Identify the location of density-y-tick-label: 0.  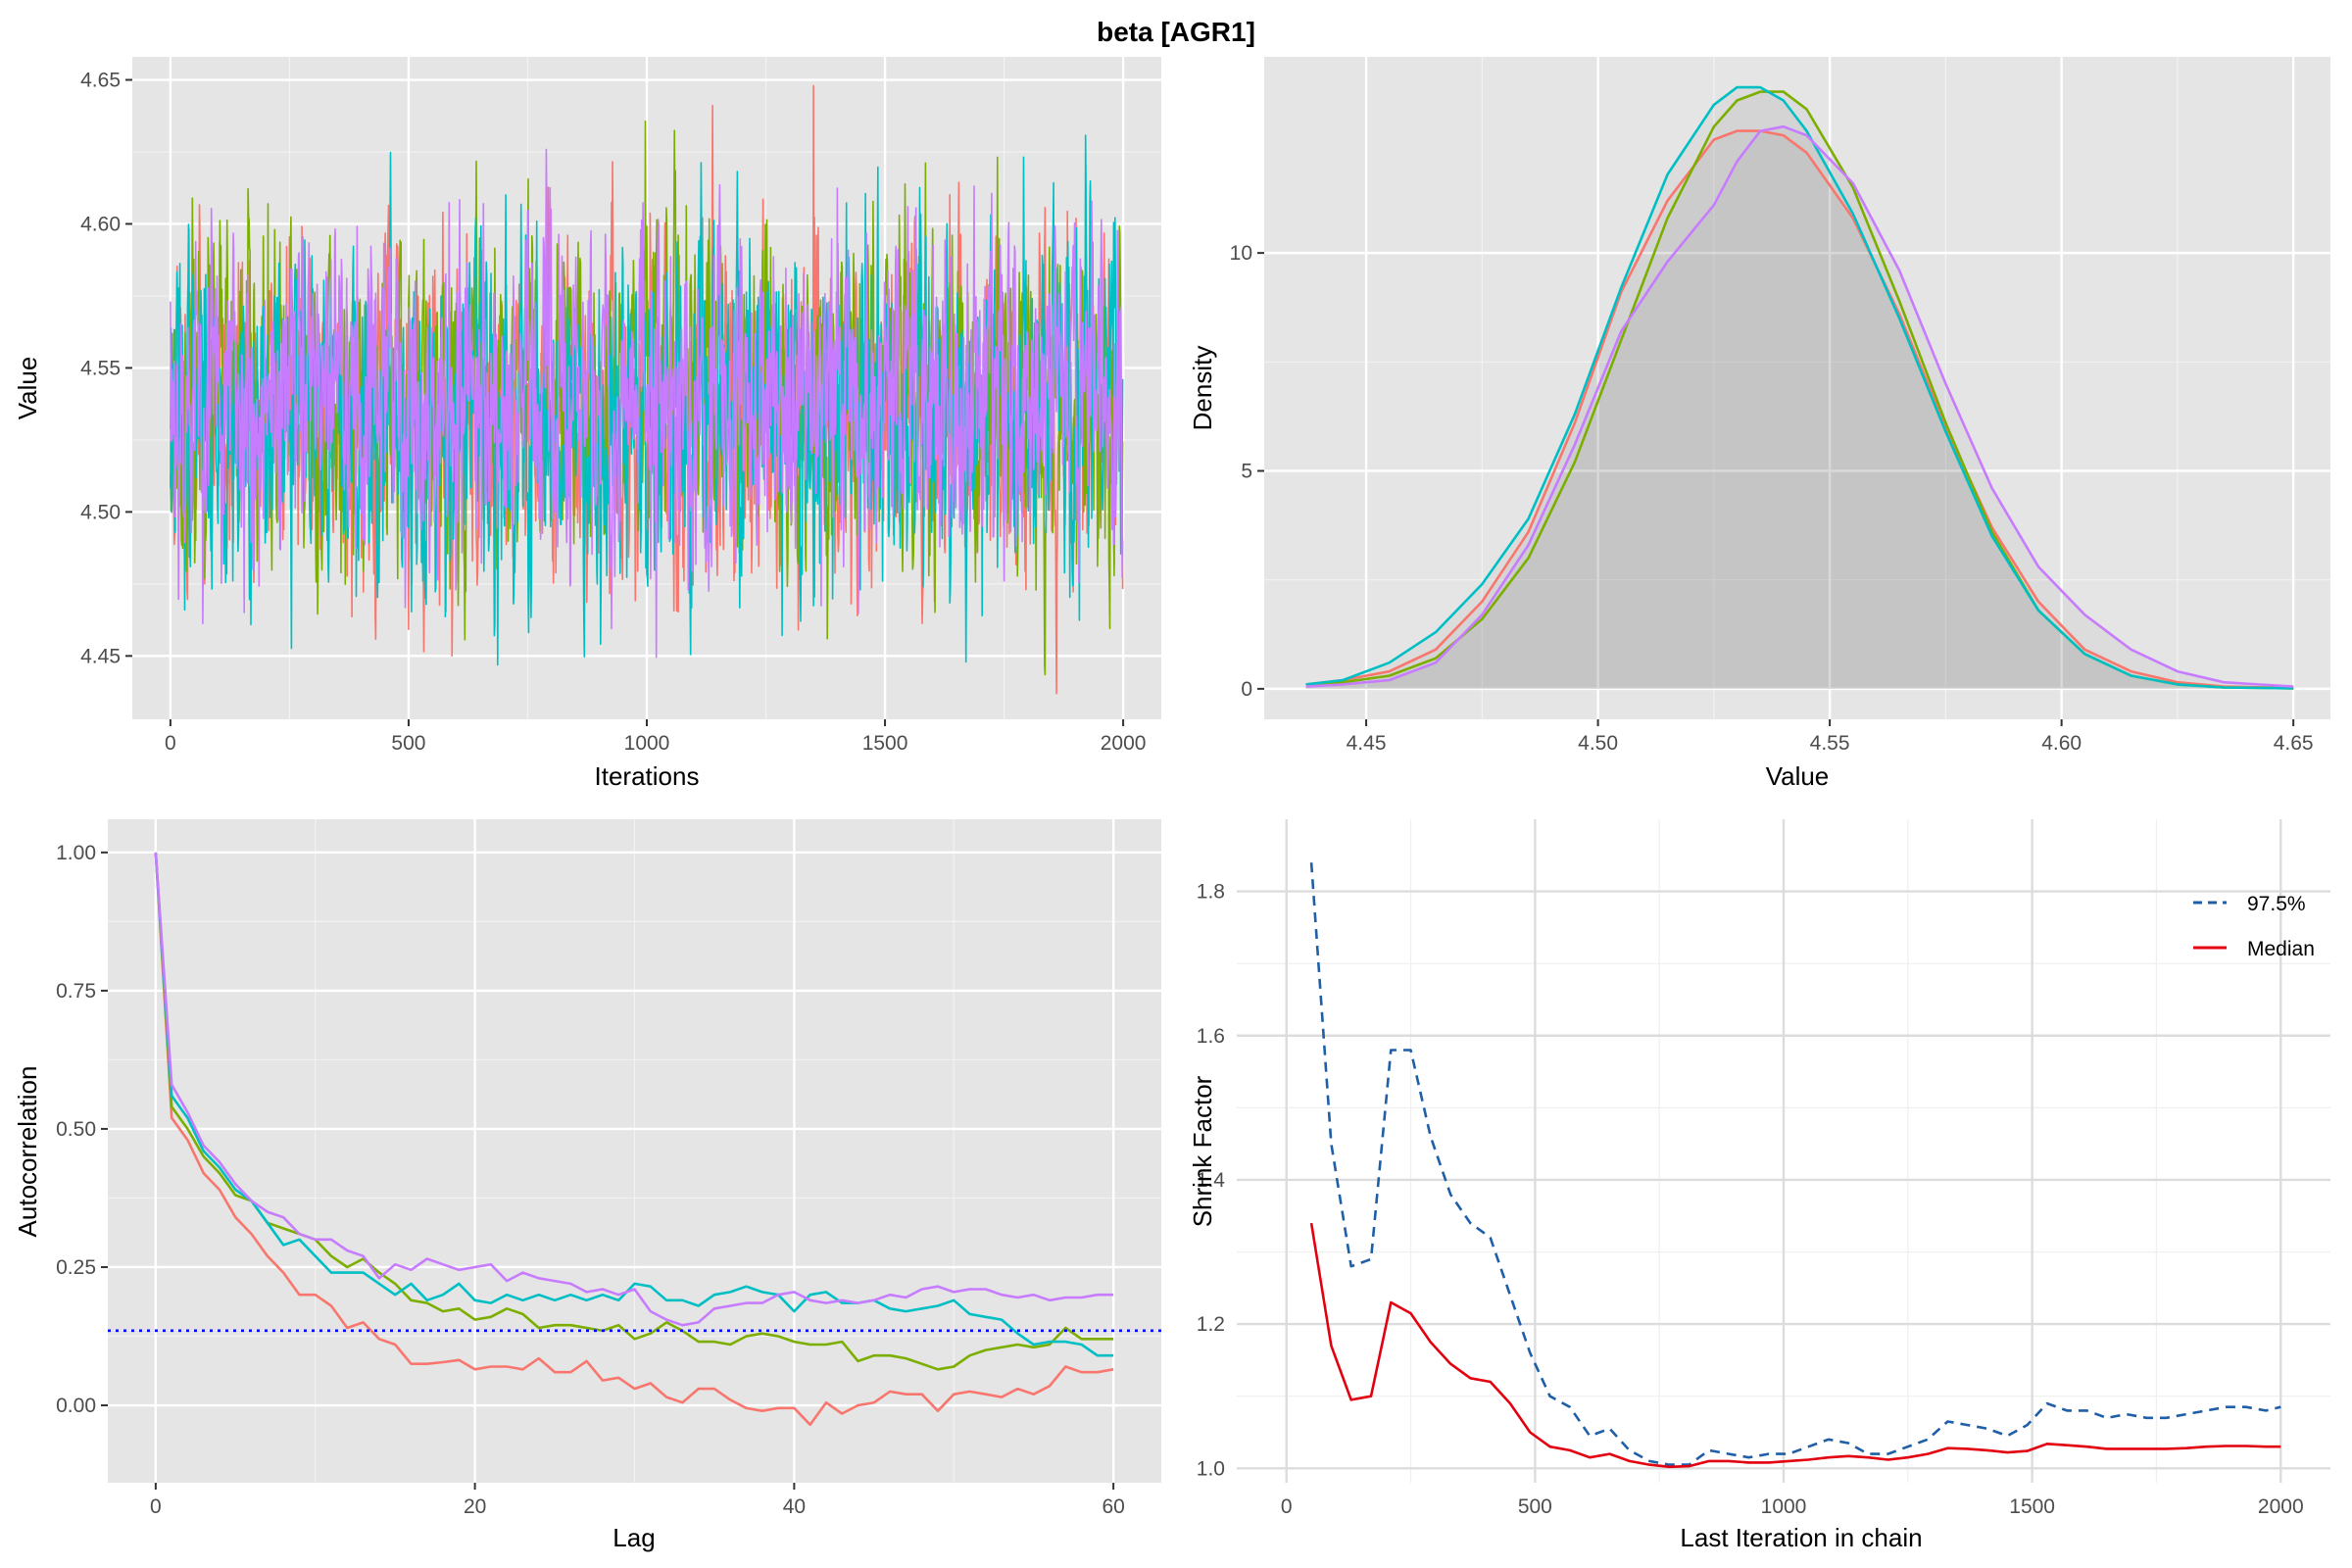
(1246, 689).